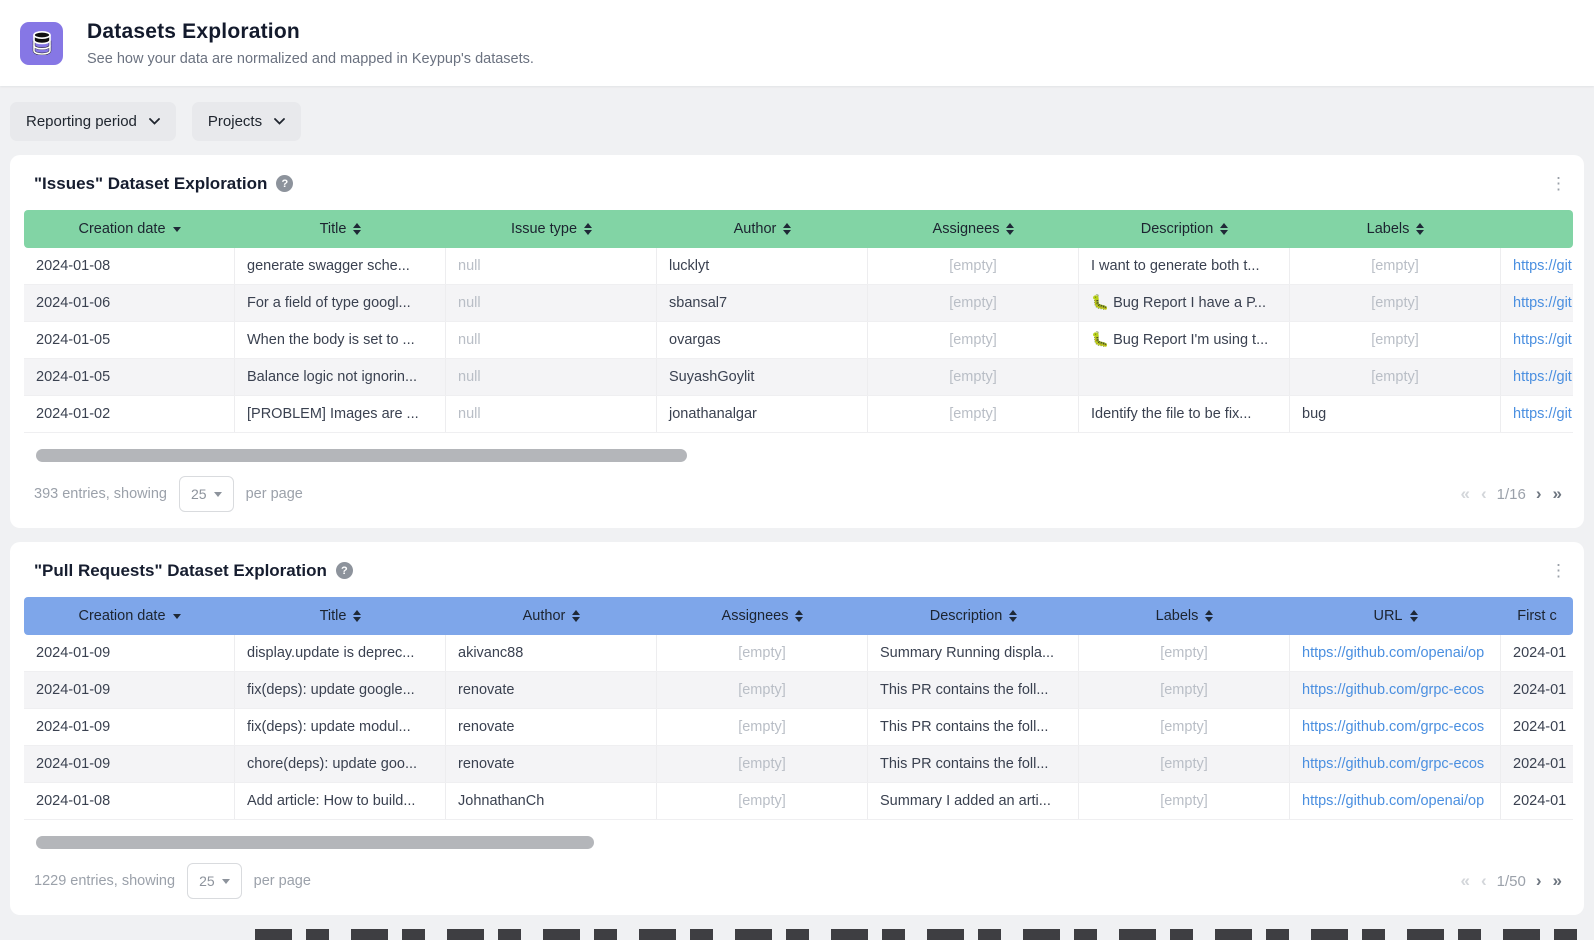 This screenshot has width=1594, height=940. What do you see at coordinates (193, 31) in the screenshot?
I see `page-title: Datasets Exploration` at bounding box center [193, 31].